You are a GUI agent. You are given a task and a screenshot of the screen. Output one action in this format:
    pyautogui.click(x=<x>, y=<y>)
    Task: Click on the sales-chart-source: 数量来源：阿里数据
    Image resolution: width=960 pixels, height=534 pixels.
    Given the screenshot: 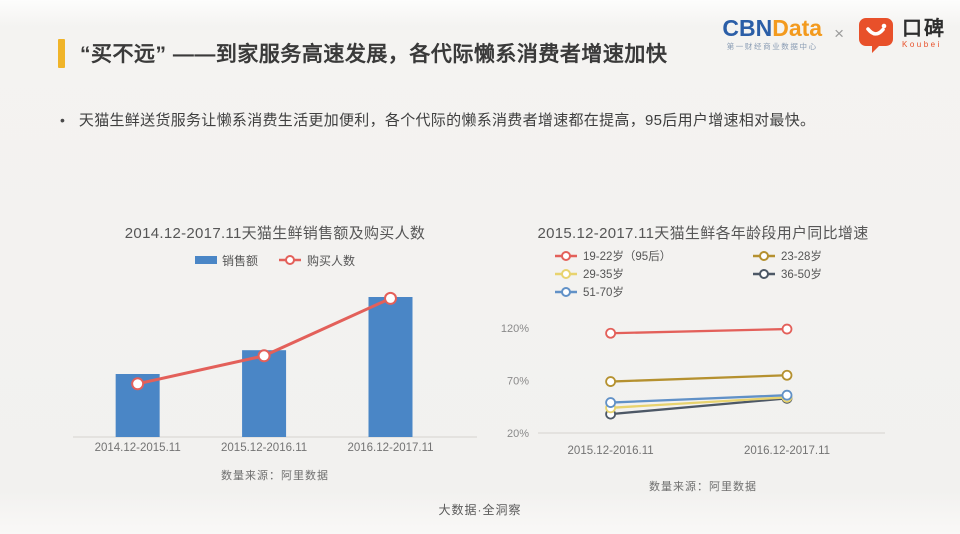 What is the action you would take?
    pyautogui.click(x=275, y=476)
    